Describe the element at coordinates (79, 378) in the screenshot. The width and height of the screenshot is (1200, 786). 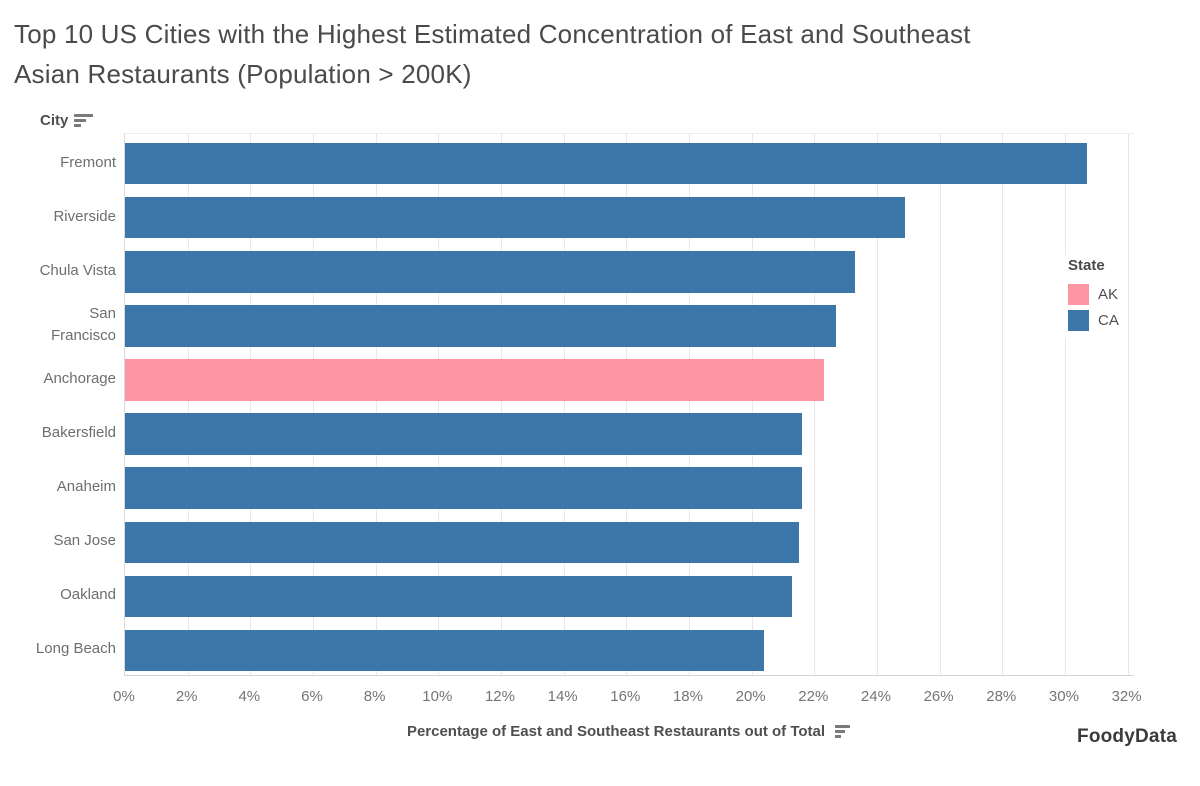
I see `category-label-anchorage: Anchorage` at that location.